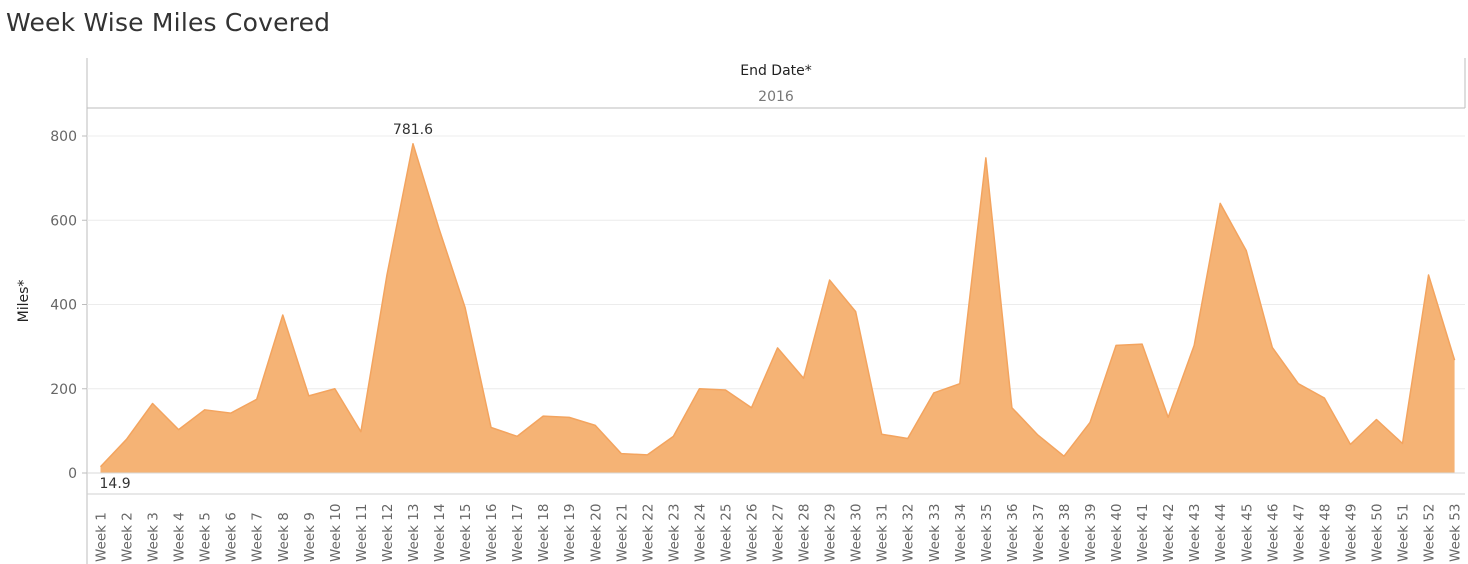 This screenshot has height=564, width=1468. What do you see at coordinates (544, 533) in the screenshot?
I see `x-tick-label: Week 18` at bounding box center [544, 533].